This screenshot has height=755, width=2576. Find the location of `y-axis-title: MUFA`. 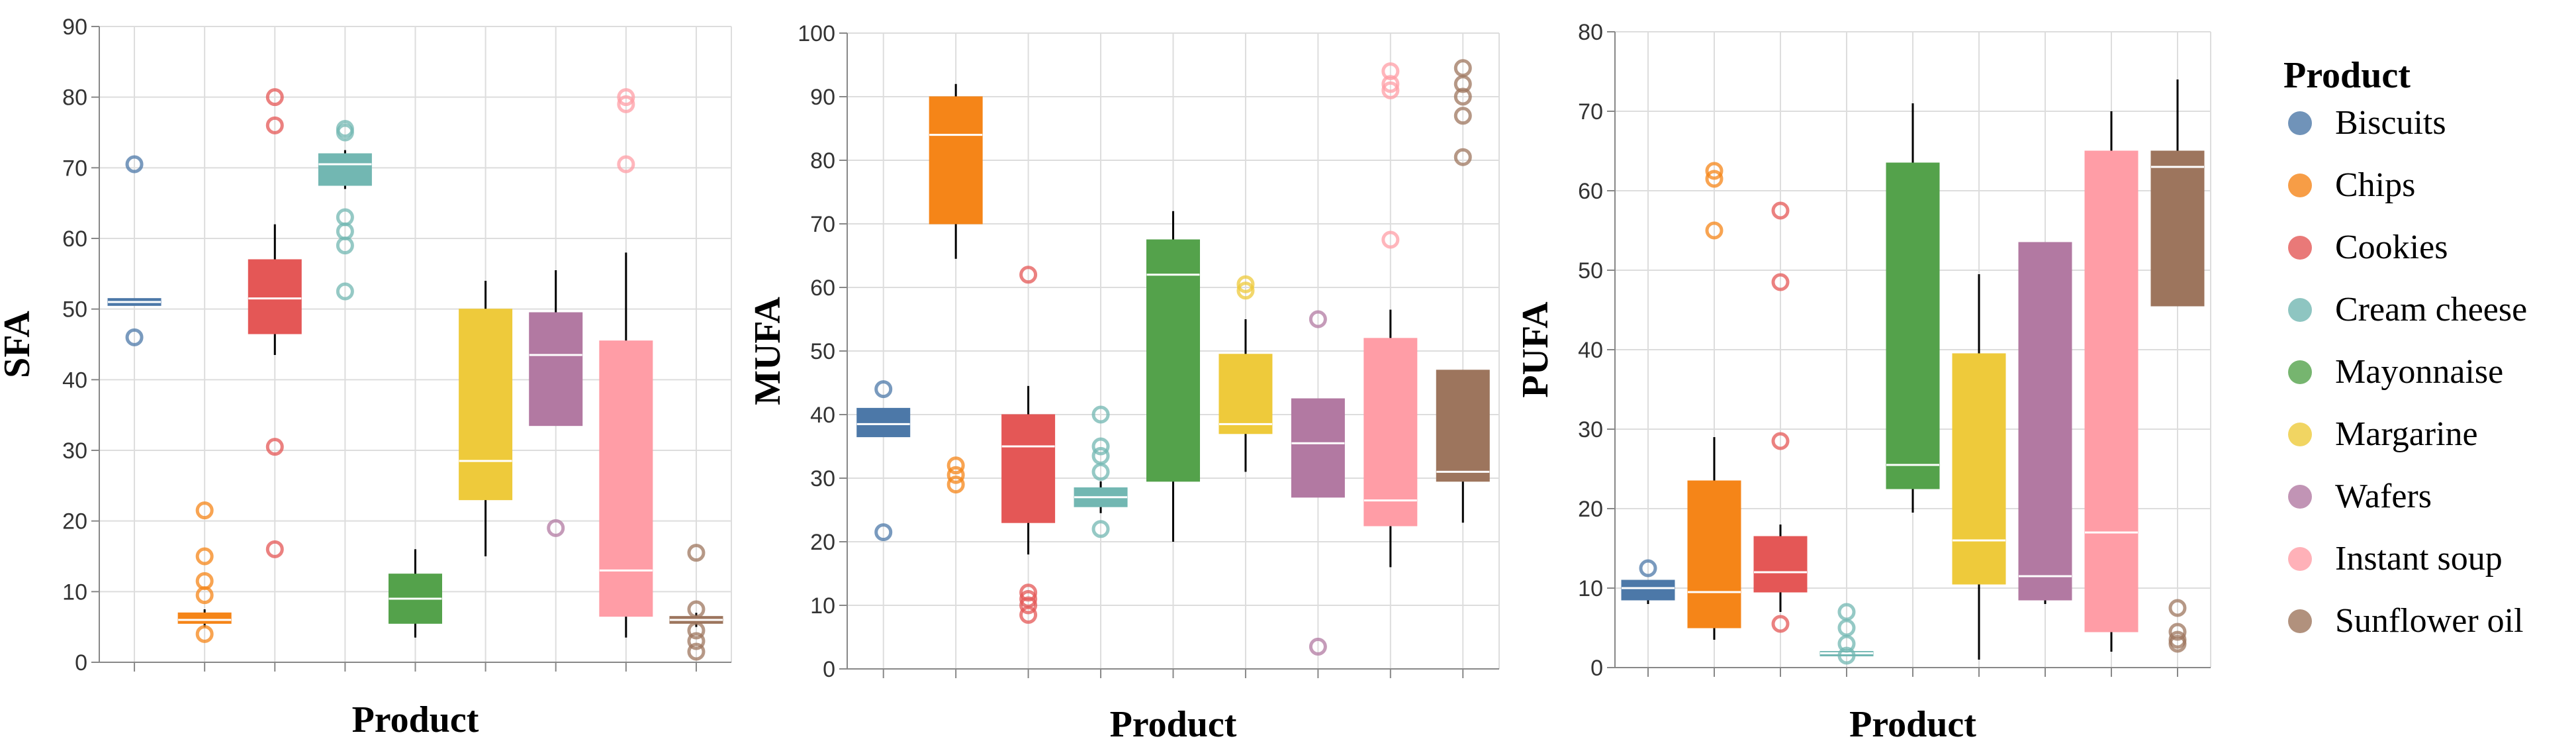

y-axis-title: MUFA is located at coordinates (767, 351).